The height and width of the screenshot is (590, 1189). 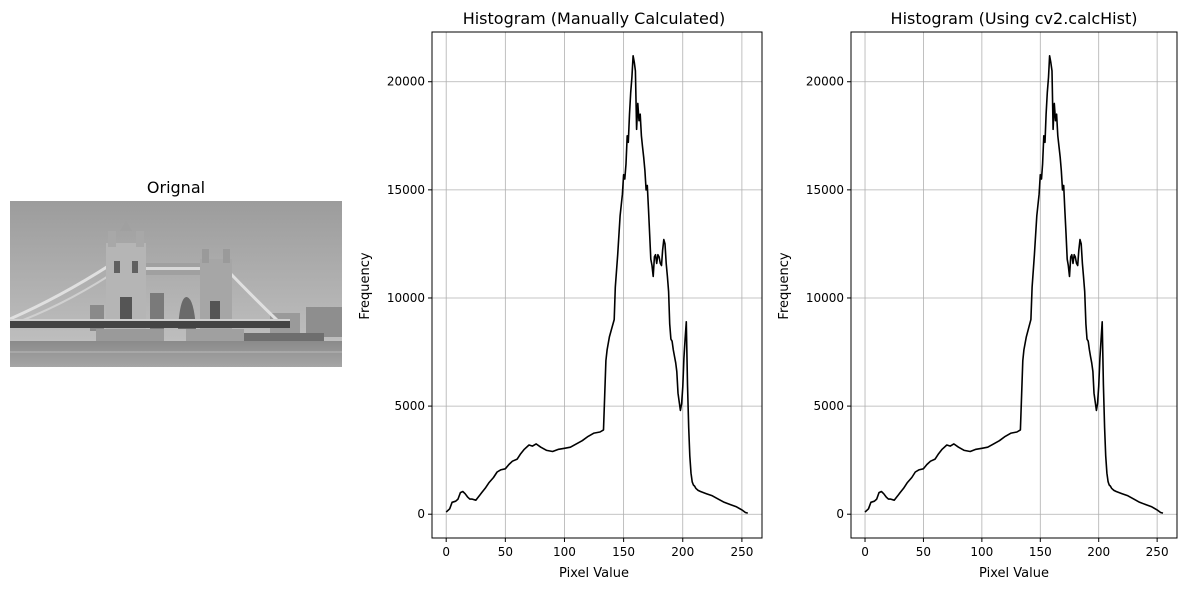 What do you see at coordinates (594, 18) in the screenshot?
I see `chart-title: Histogram (Manually Calculated)` at bounding box center [594, 18].